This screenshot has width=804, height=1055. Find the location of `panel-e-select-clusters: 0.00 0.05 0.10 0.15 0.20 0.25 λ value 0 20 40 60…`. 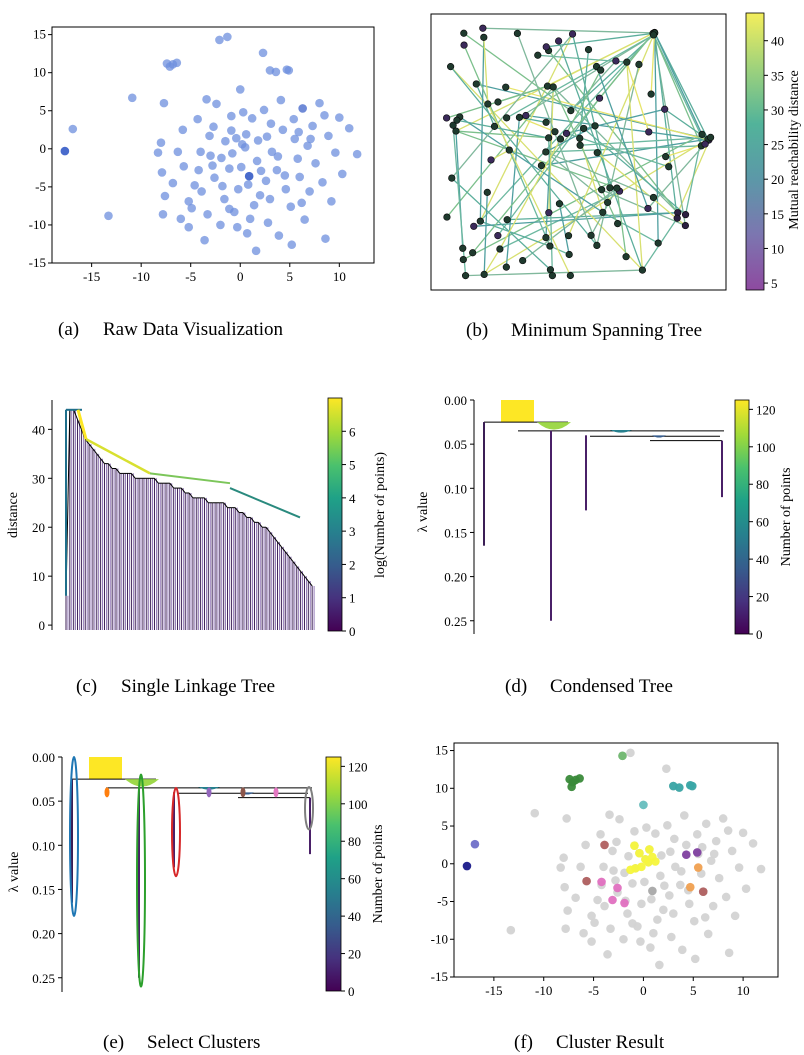

panel-e-select-clusters: 0.00 0.05 0.10 0.15 0.20 0.25 λ value 0 20 40 60… is located at coordinates (196, 901).